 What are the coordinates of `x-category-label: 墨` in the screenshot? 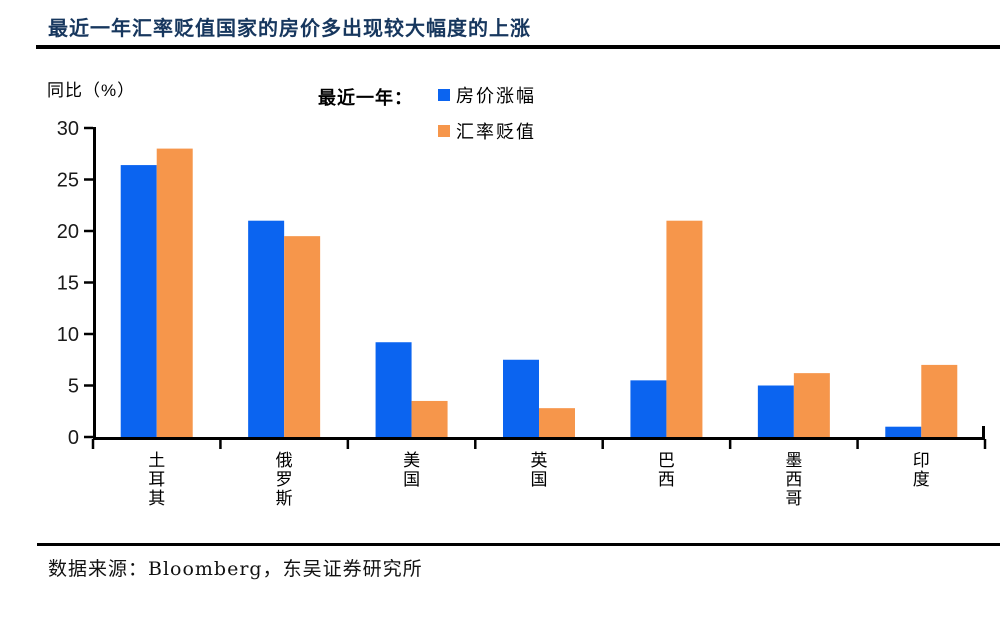 It's located at (793, 461).